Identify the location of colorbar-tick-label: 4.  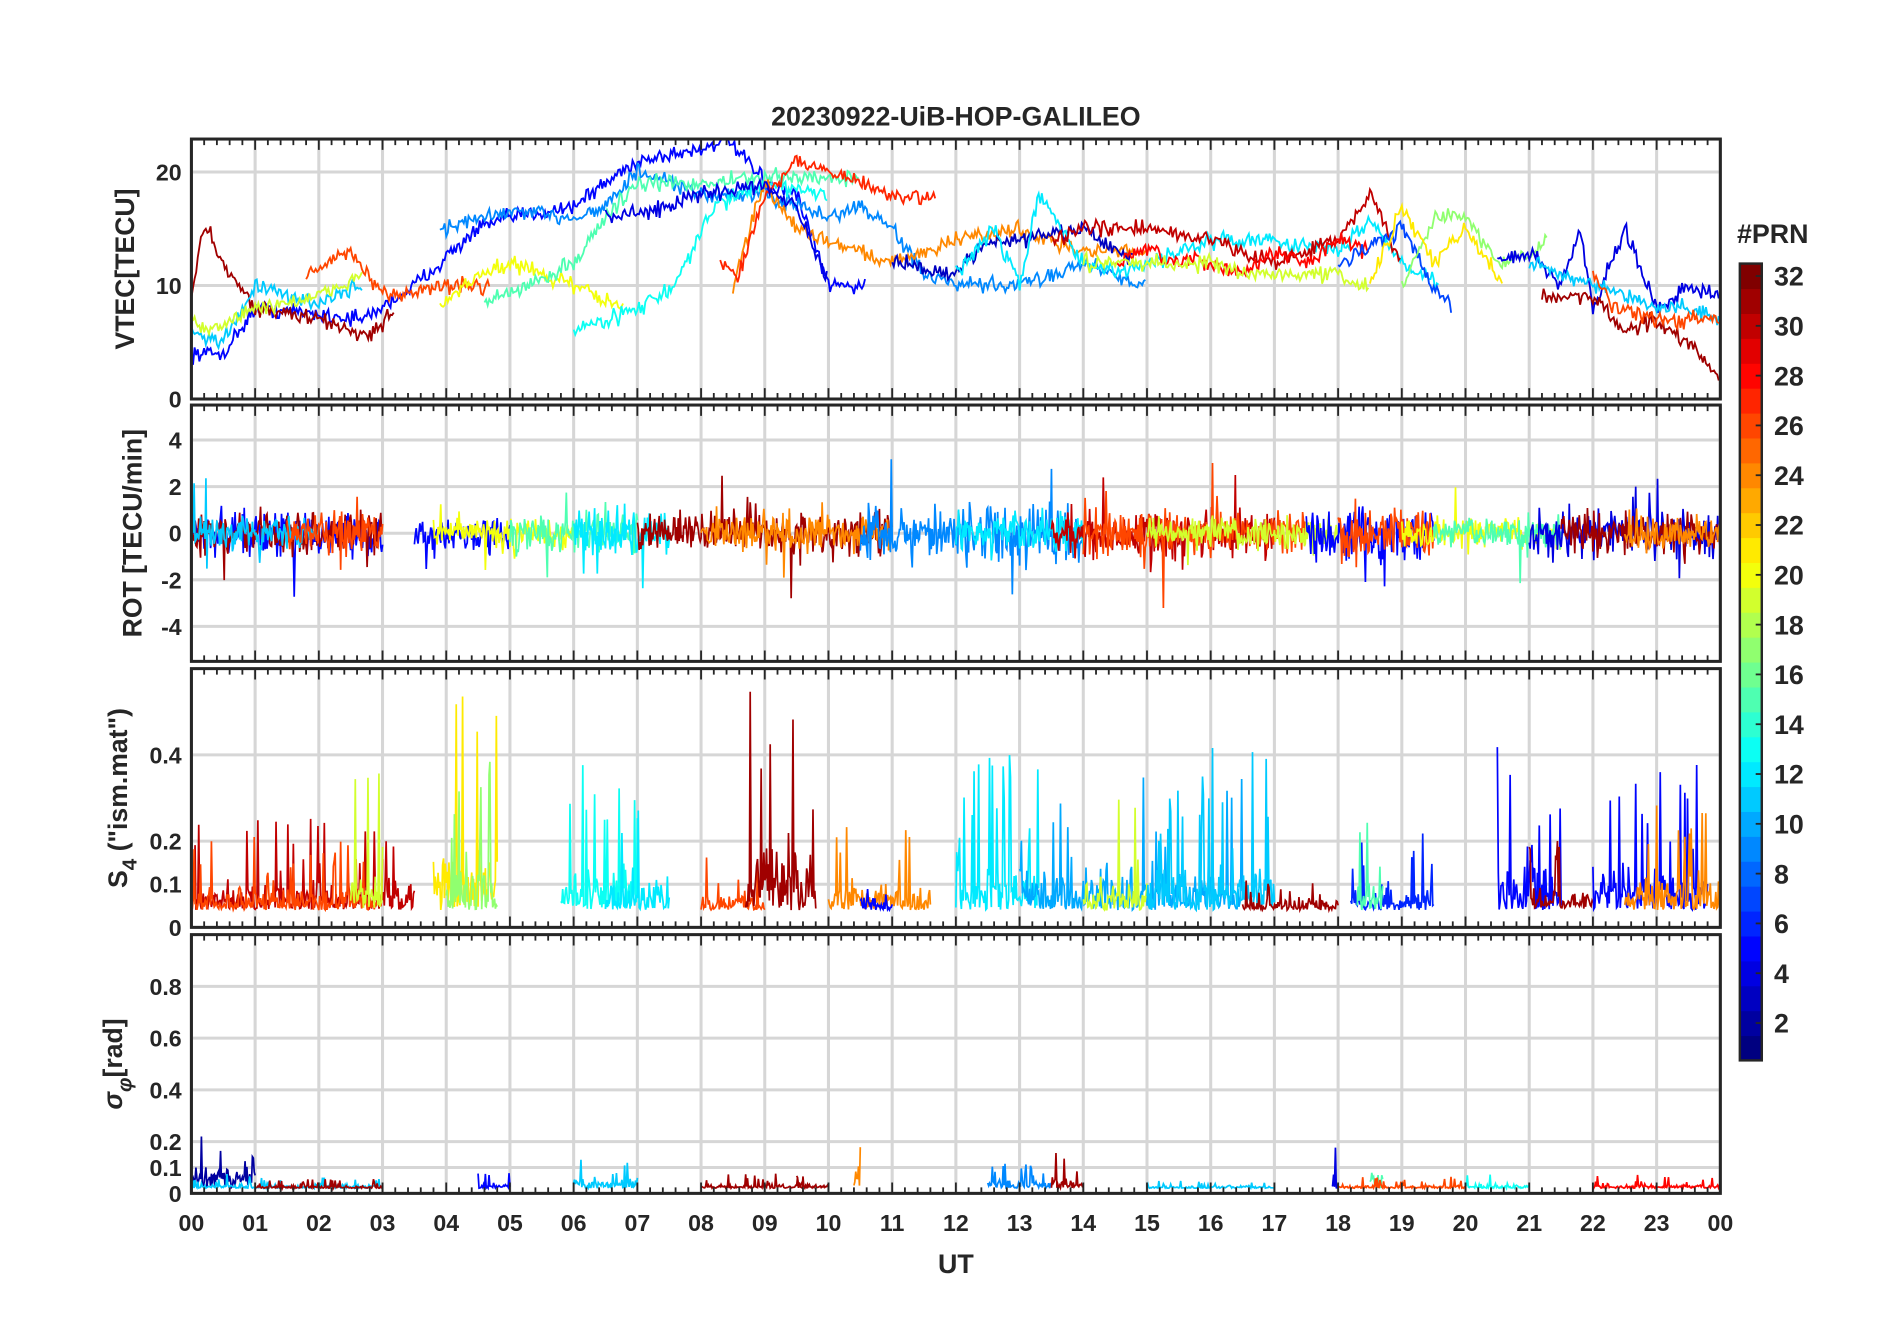
(1781, 974).